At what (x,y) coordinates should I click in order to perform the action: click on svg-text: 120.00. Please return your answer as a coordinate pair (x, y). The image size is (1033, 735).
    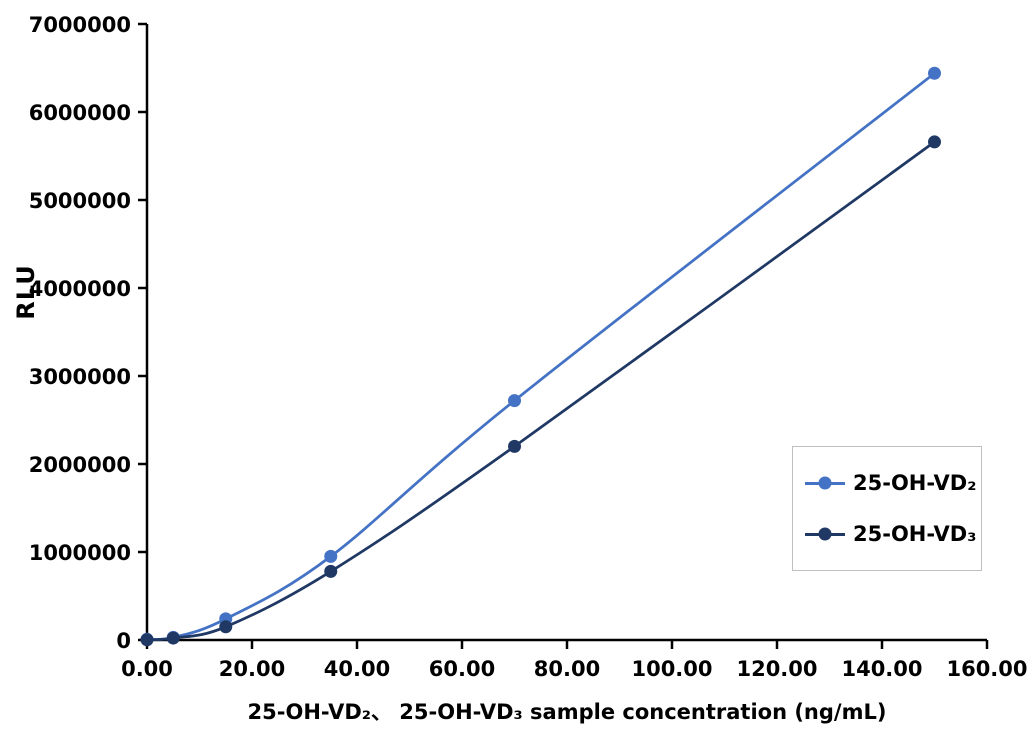
    Looking at the image, I should click on (776, 669).